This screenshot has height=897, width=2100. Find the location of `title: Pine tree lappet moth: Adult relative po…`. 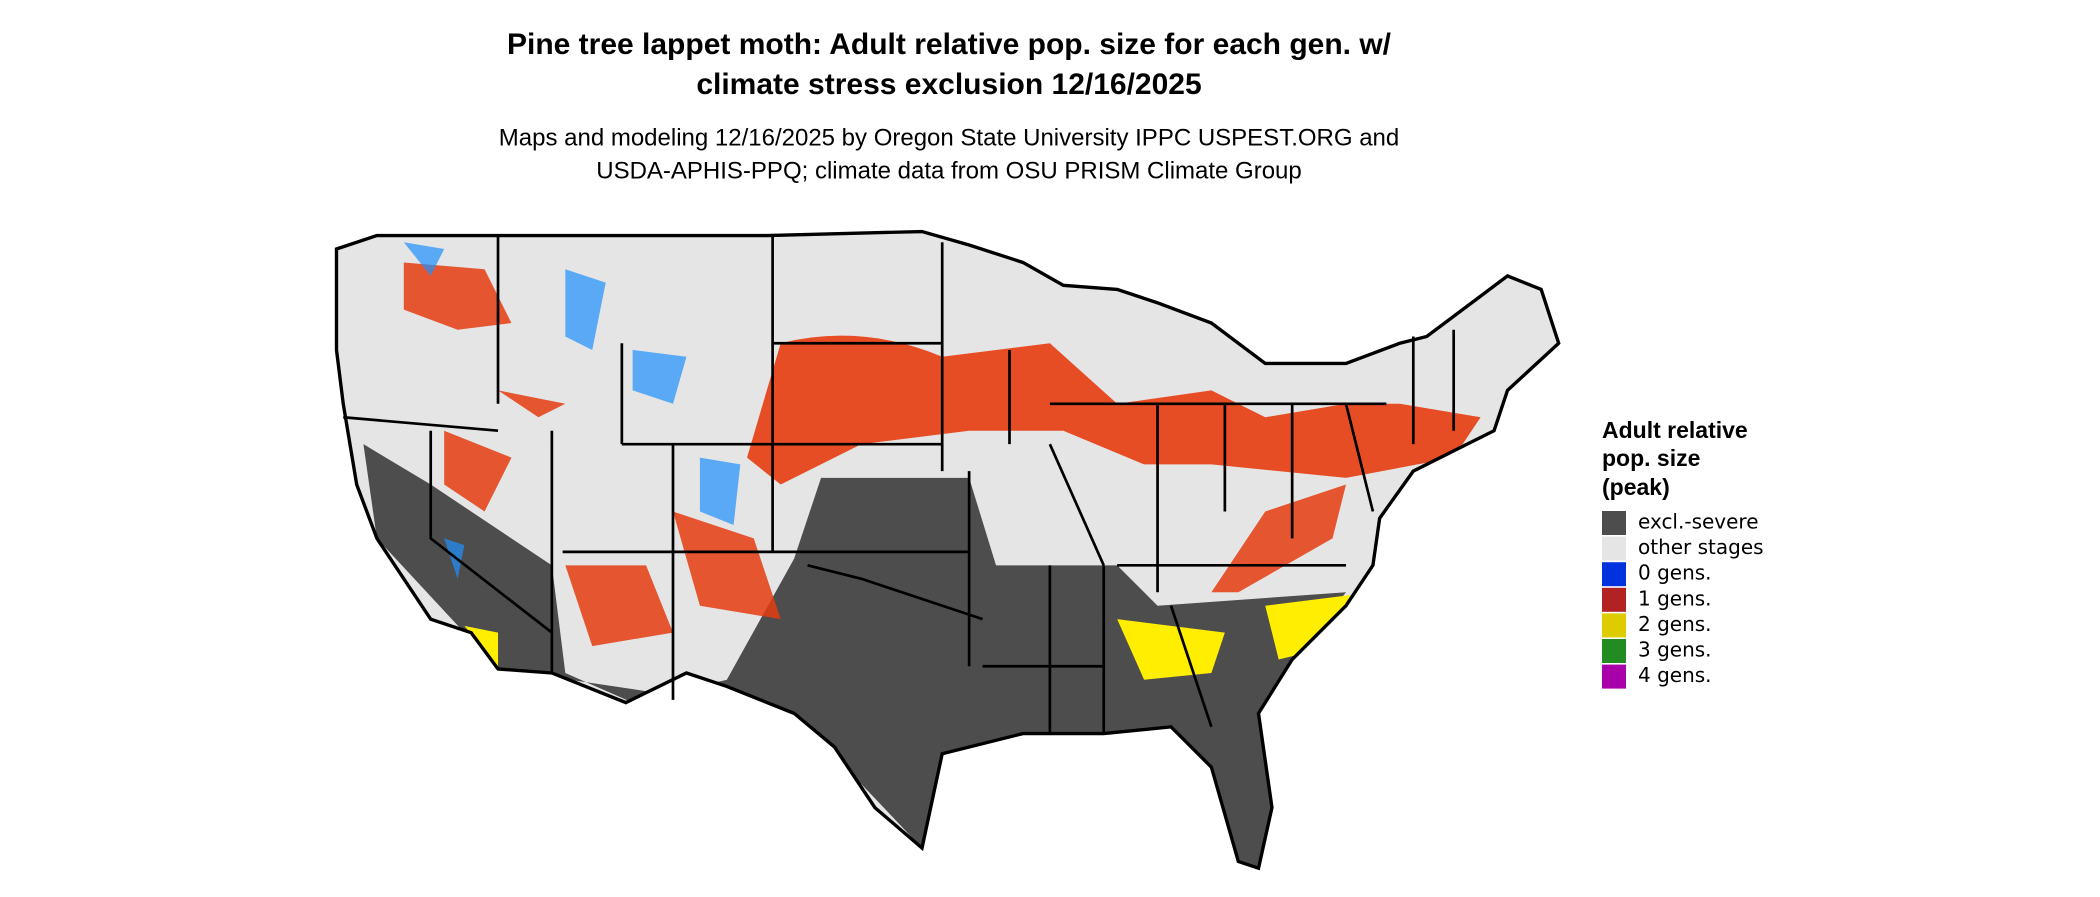

title: Pine tree lappet moth: Adult relative po… is located at coordinates (949, 44).